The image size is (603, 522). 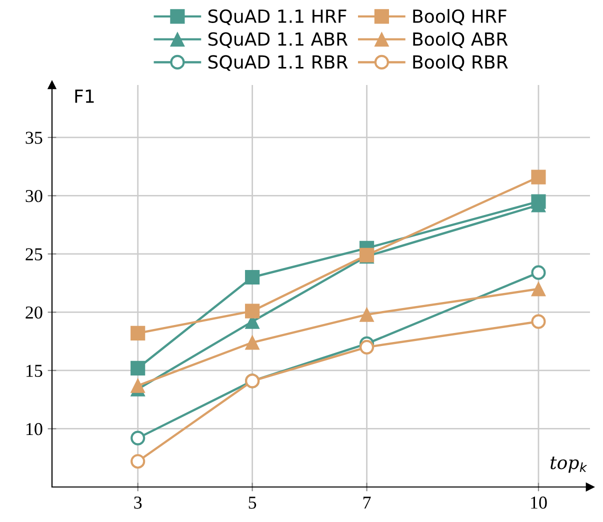 I want to click on x-tick-label: 3, so click(x=138, y=502).